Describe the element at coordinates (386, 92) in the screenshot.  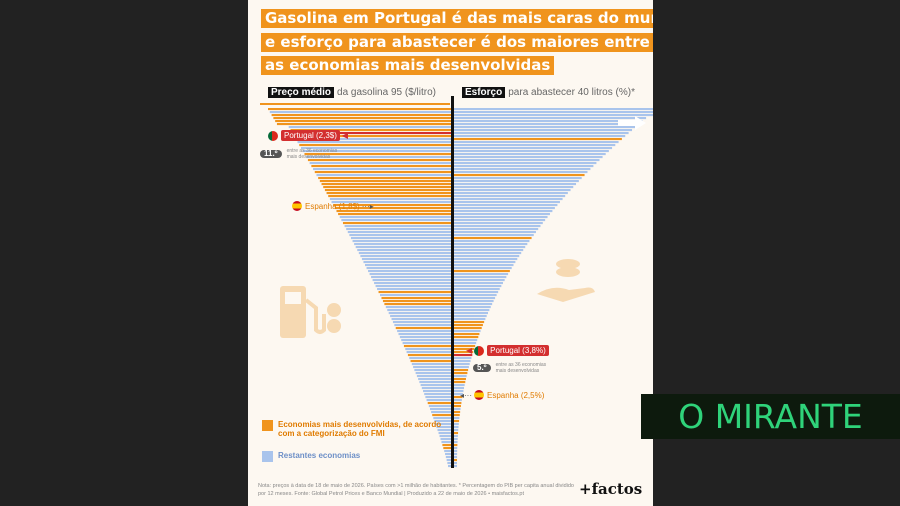
I see `left-header-rest: da gasolina 95 ($/litro)` at that location.